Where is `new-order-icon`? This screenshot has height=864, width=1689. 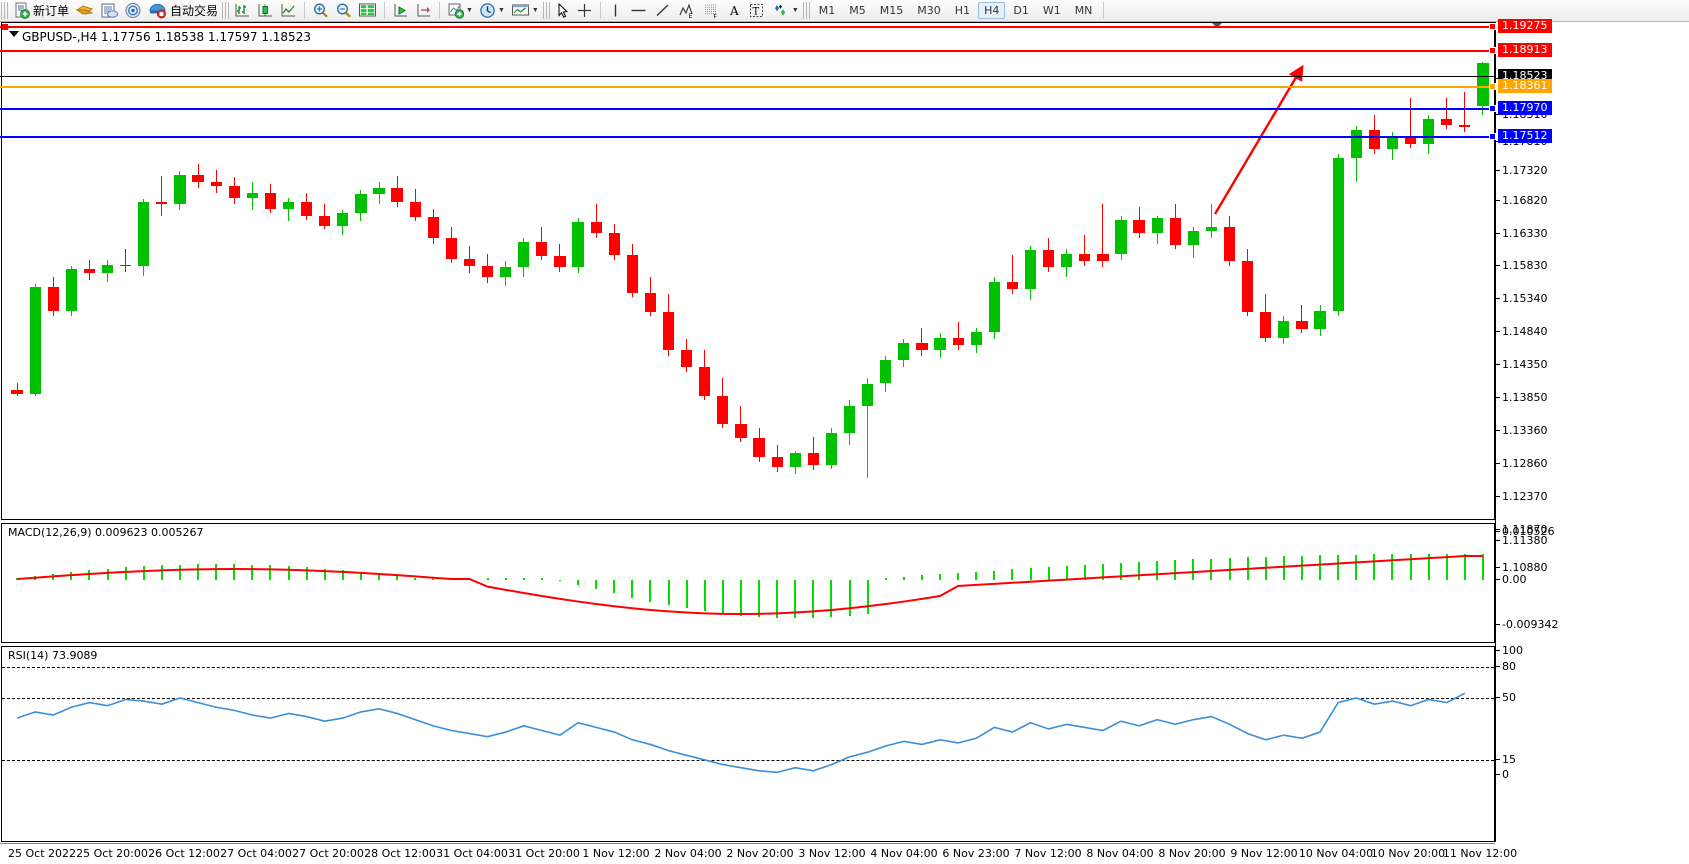 new-order-icon is located at coordinates (22, 10).